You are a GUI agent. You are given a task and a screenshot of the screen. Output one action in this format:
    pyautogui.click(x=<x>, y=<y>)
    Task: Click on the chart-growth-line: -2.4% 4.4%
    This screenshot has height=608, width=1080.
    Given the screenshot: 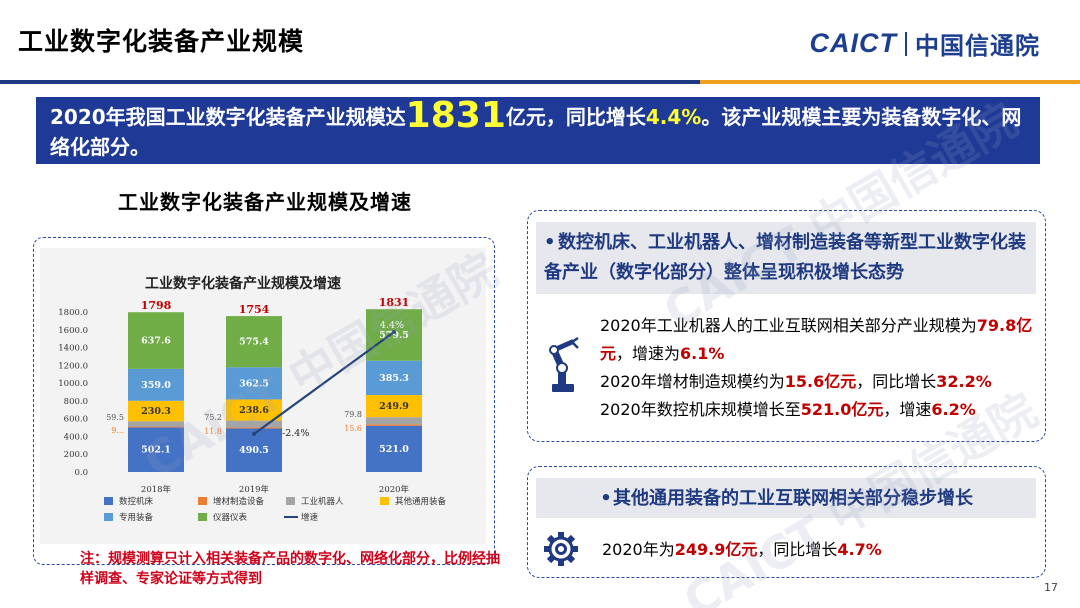 What is the action you would take?
    pyautogui.click(x=328, y=379)
    